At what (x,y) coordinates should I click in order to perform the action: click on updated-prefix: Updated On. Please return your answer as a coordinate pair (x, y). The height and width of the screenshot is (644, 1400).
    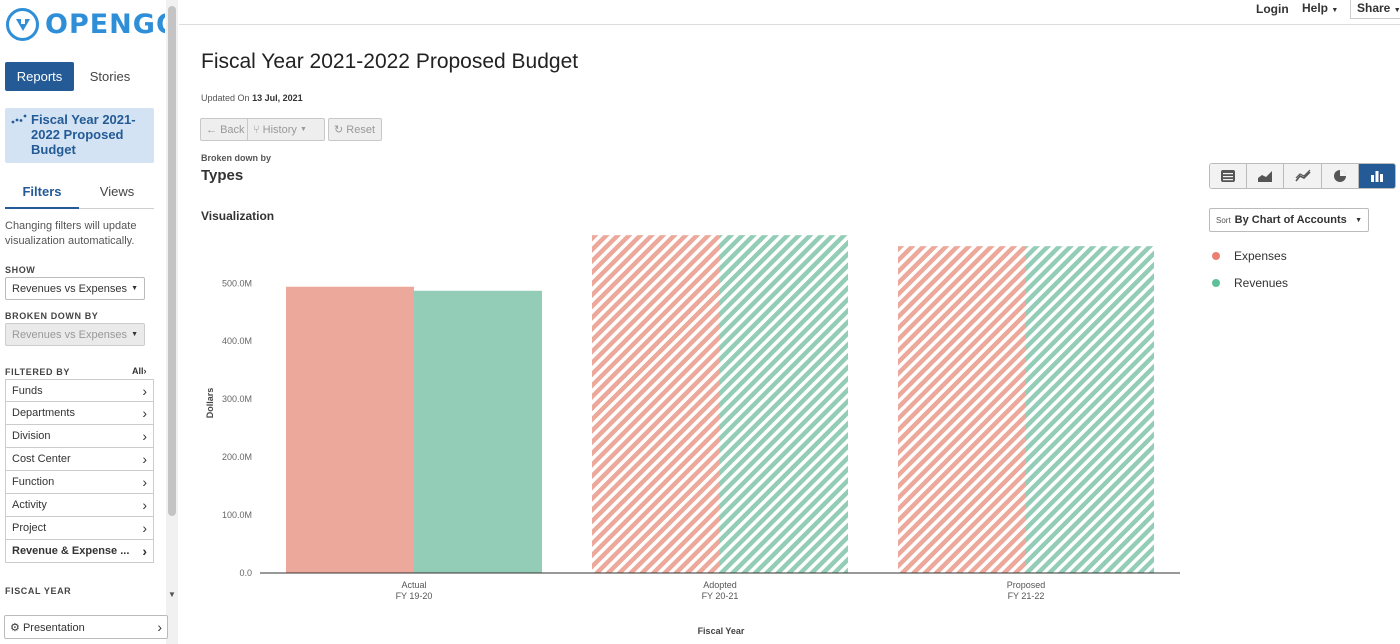
    Looking at the image, I should click on (225, 98).